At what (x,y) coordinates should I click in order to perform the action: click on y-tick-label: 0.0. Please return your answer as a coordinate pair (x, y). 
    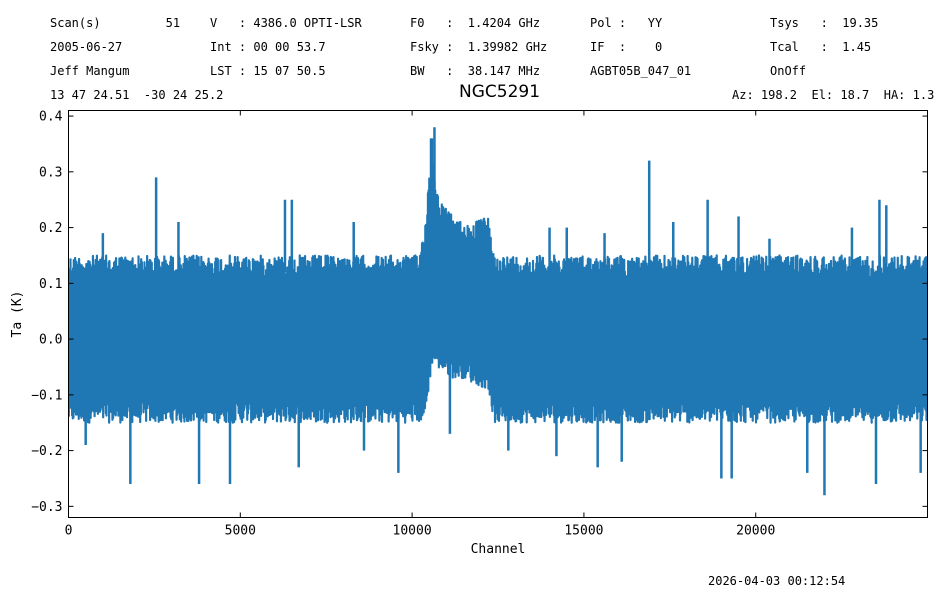
    Looking at the image, I should click on (50, 340).